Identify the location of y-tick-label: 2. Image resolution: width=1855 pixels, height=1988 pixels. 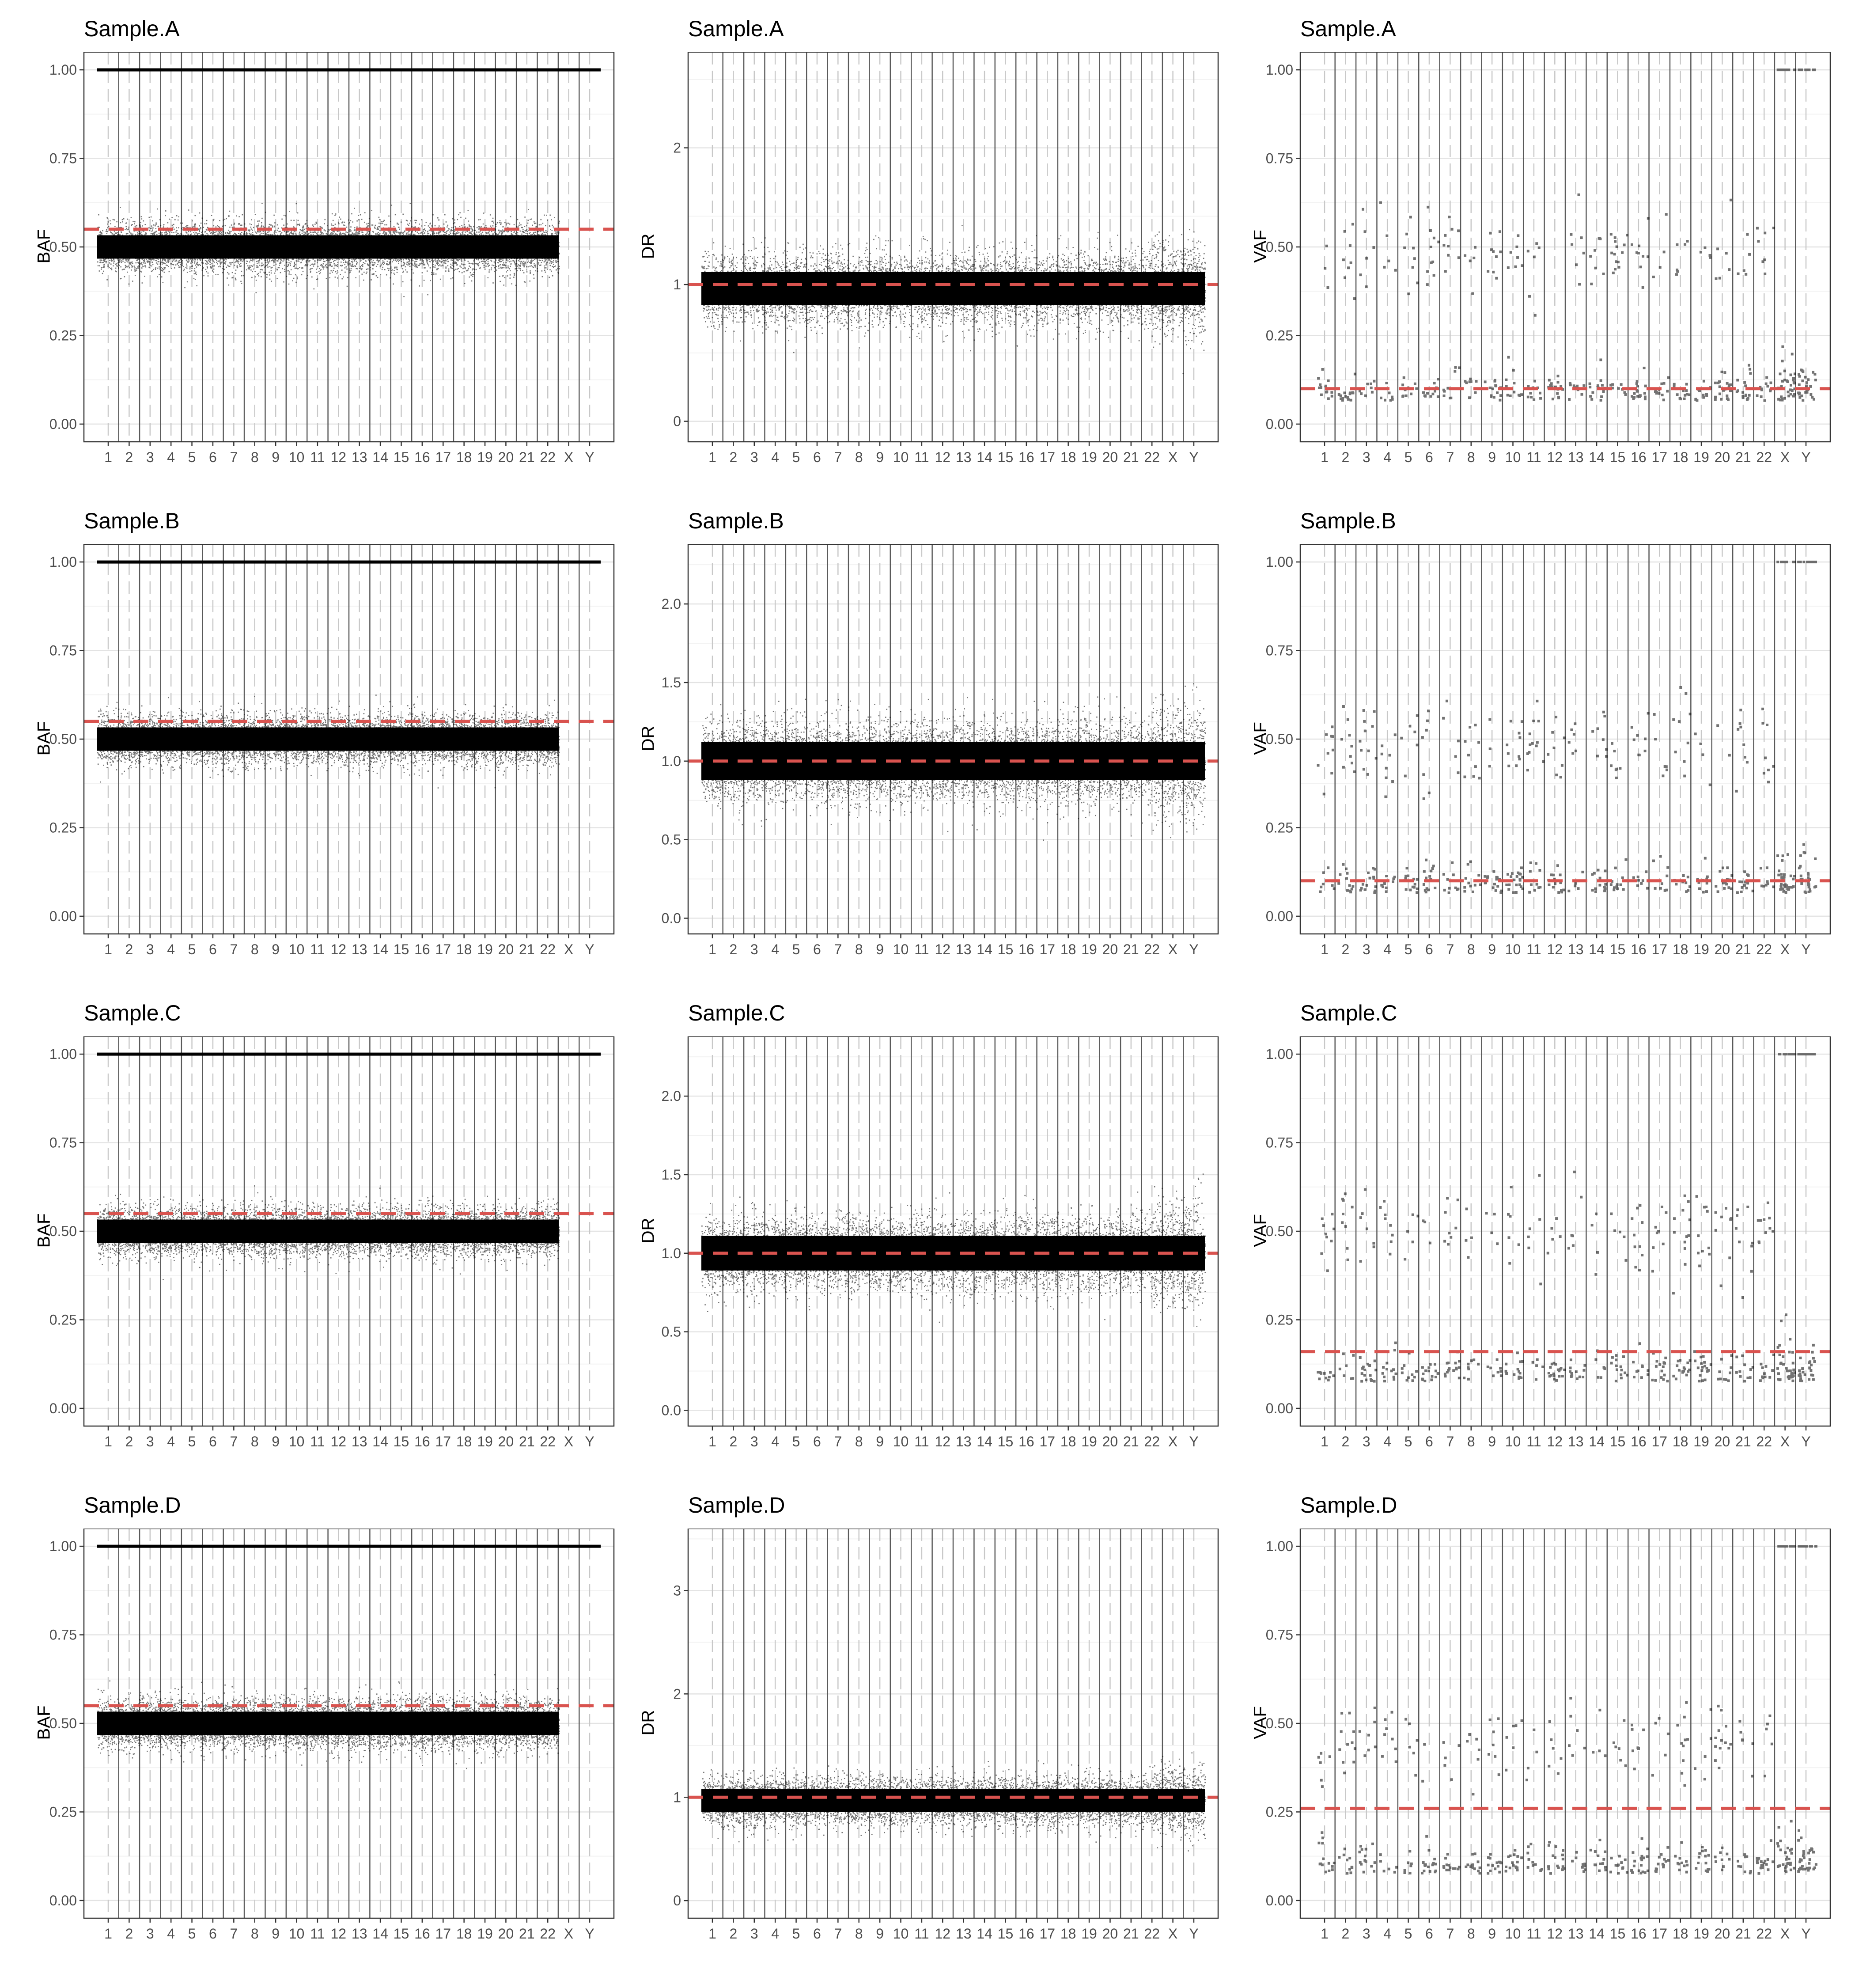
(677, 148).